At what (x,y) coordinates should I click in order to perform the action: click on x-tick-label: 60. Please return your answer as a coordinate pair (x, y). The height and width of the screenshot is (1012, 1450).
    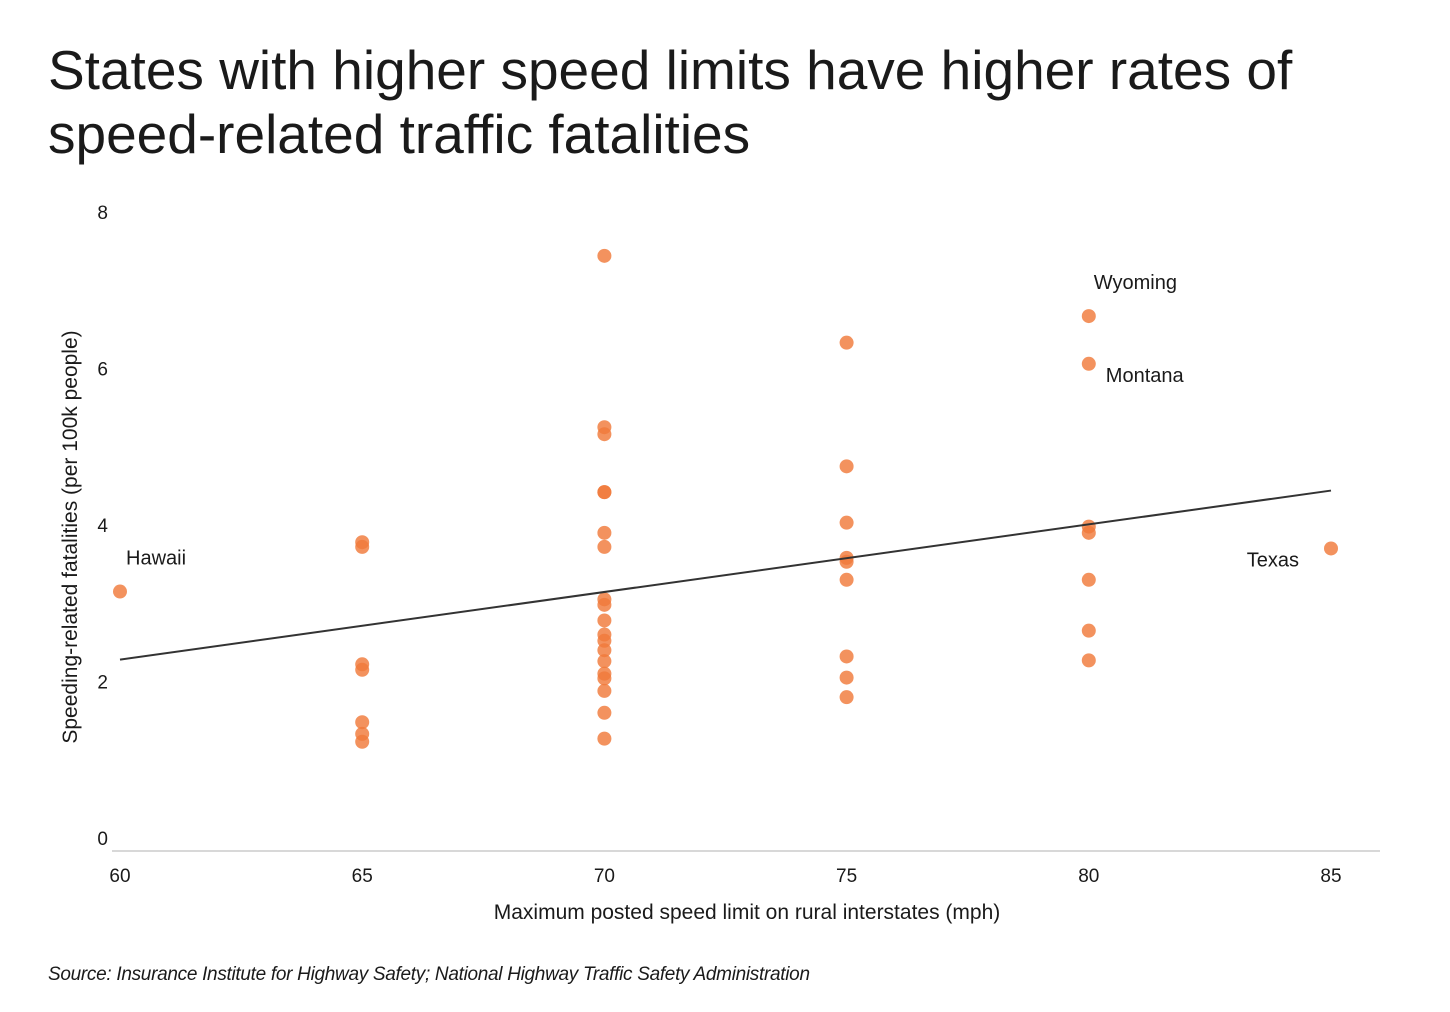
    Looking at the image, I should click on (119, 876).